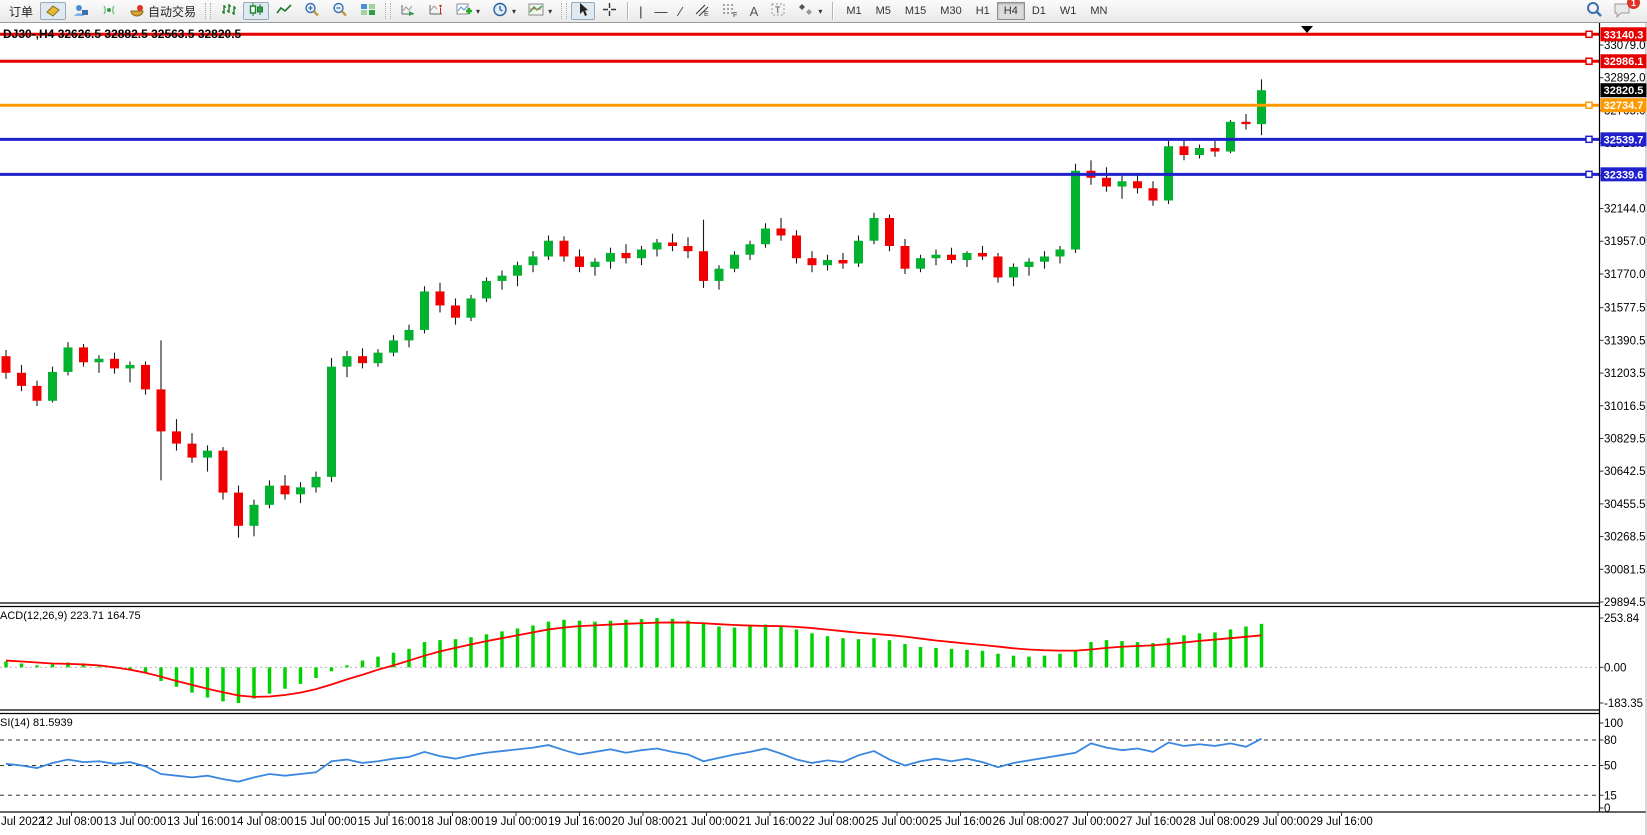 This screenshot has width=1647, height=835. Describe the element at coordinates (1038, 11) in the screenshot. I see `timeframe-d1: D1` at that location.